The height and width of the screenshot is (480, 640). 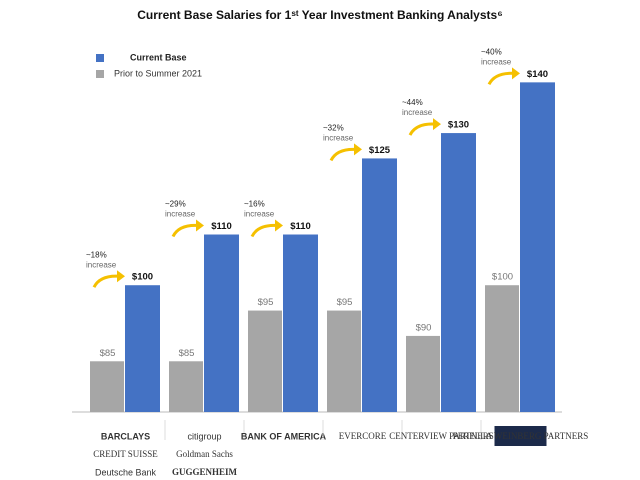 I want to click on value-label: $90, so click(x=424, y=327).